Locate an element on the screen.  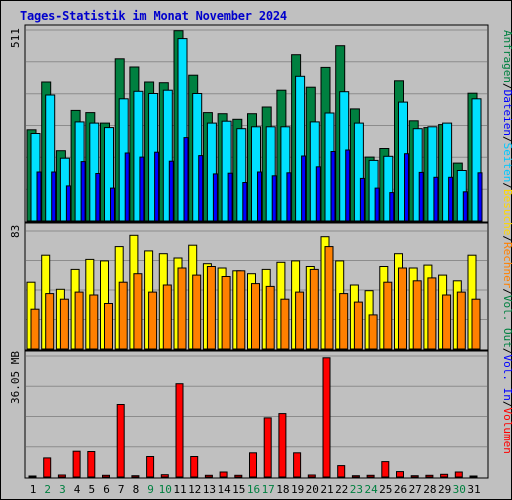
legend-rechner: Rechner is located at coordinates (506, 265).